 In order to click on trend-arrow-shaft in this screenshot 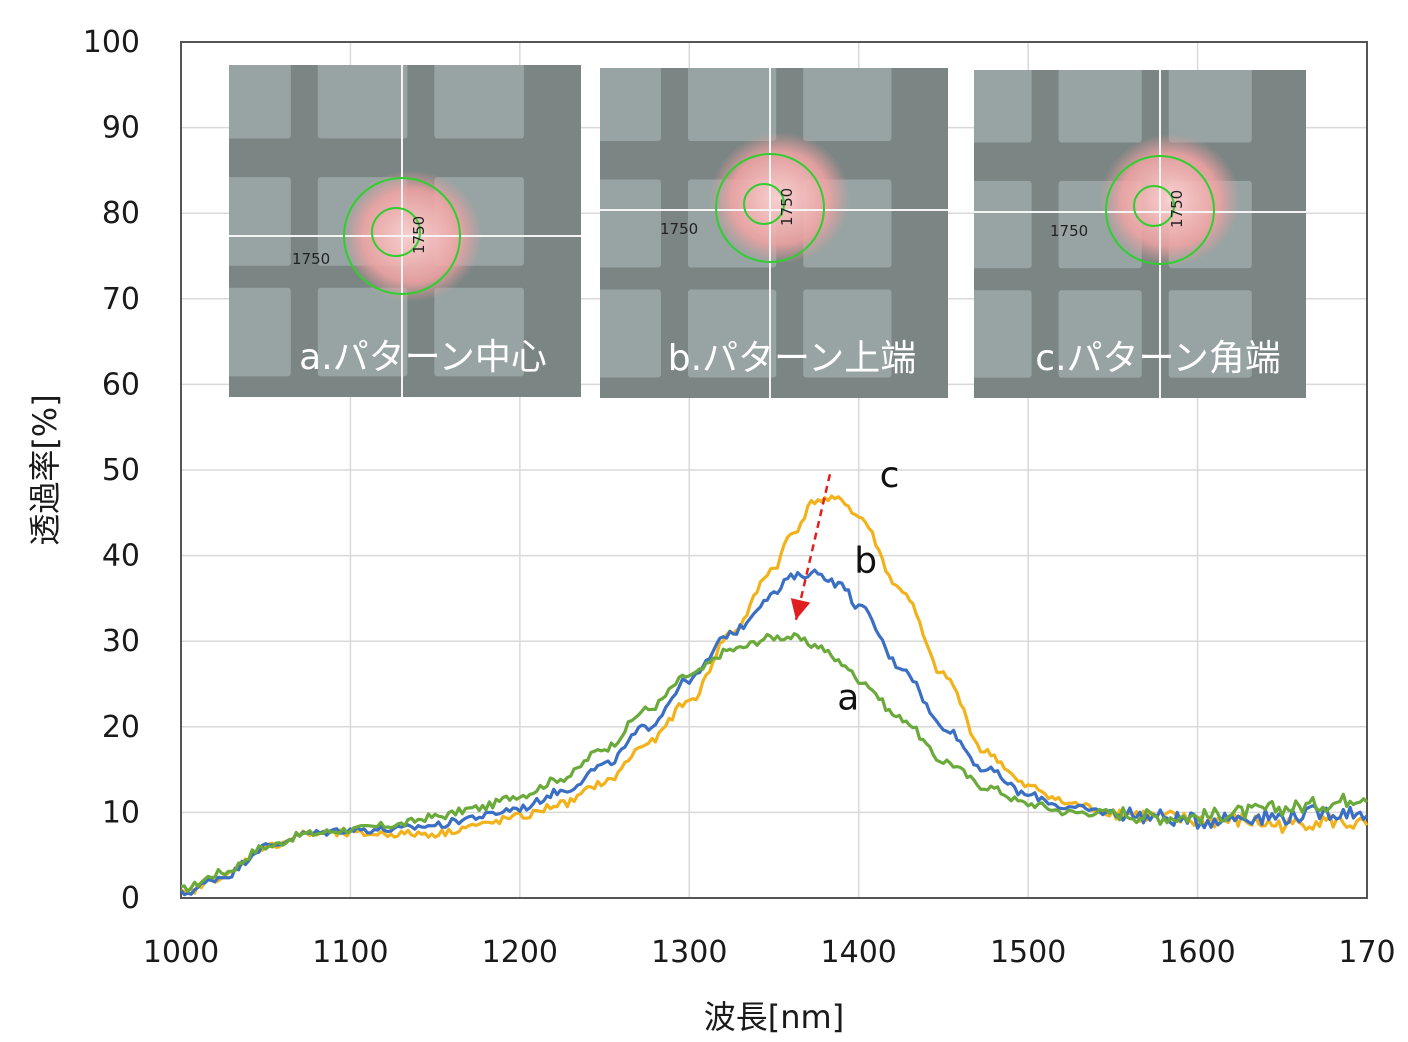, I will do `click(813, 547)`.